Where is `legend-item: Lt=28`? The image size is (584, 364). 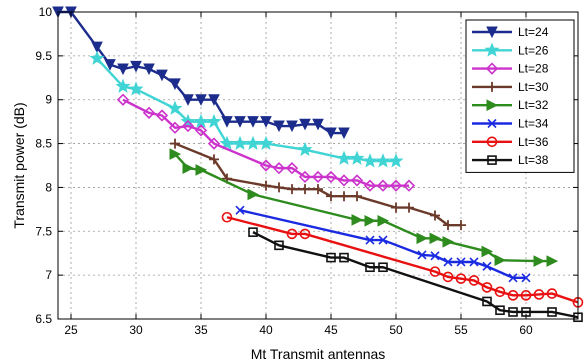
legend-item: Lt=28 is located at coordinates (510, 69).